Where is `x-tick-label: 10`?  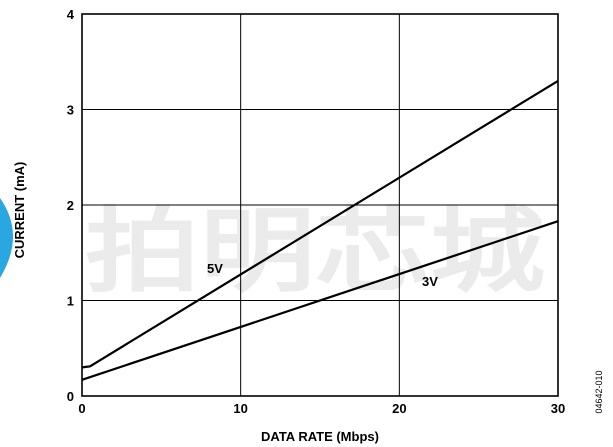 x-tick-label: 10 is located at coordinates (240, 408).